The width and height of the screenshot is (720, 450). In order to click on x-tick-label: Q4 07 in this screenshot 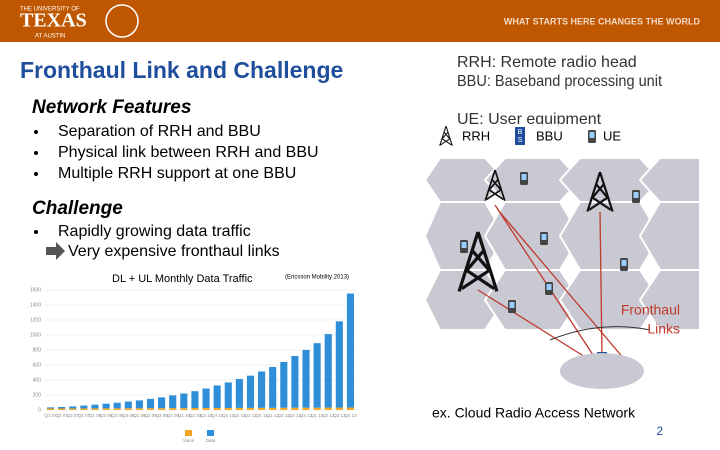, I will do `click(84, 415)`.